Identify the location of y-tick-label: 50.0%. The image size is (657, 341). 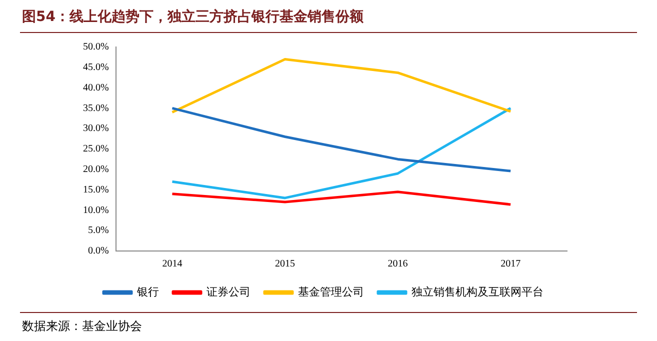
(95, 47).